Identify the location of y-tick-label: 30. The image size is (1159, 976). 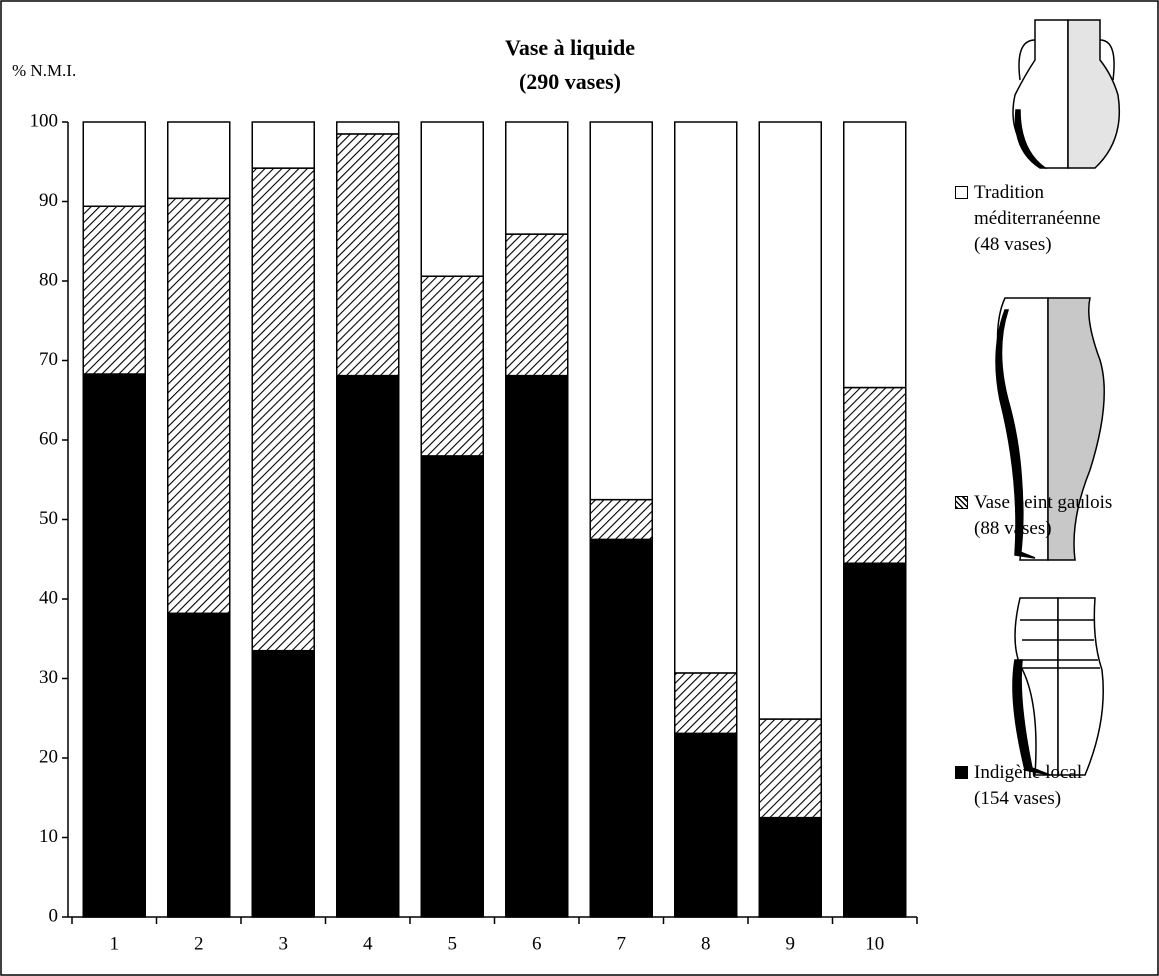
(48, 677).